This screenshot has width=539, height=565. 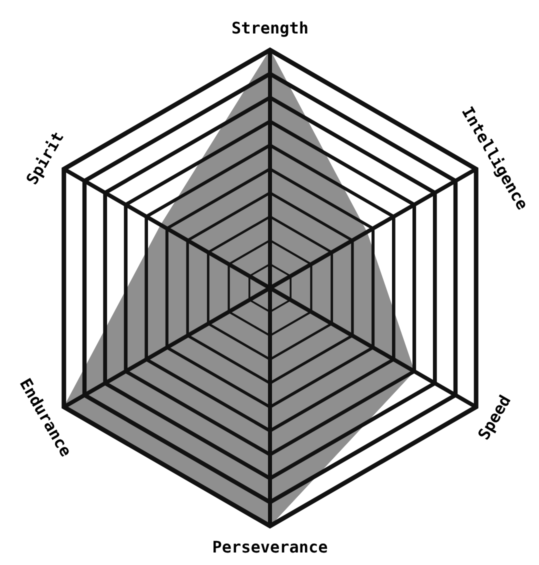 I want to click on spoke-label: Strength, so click(x=270, y=28).